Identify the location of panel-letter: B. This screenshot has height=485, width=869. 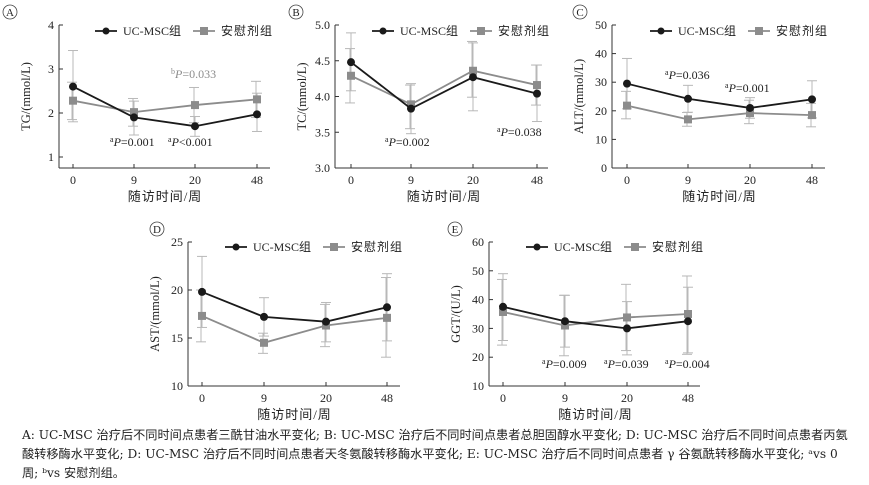
(295, 13).